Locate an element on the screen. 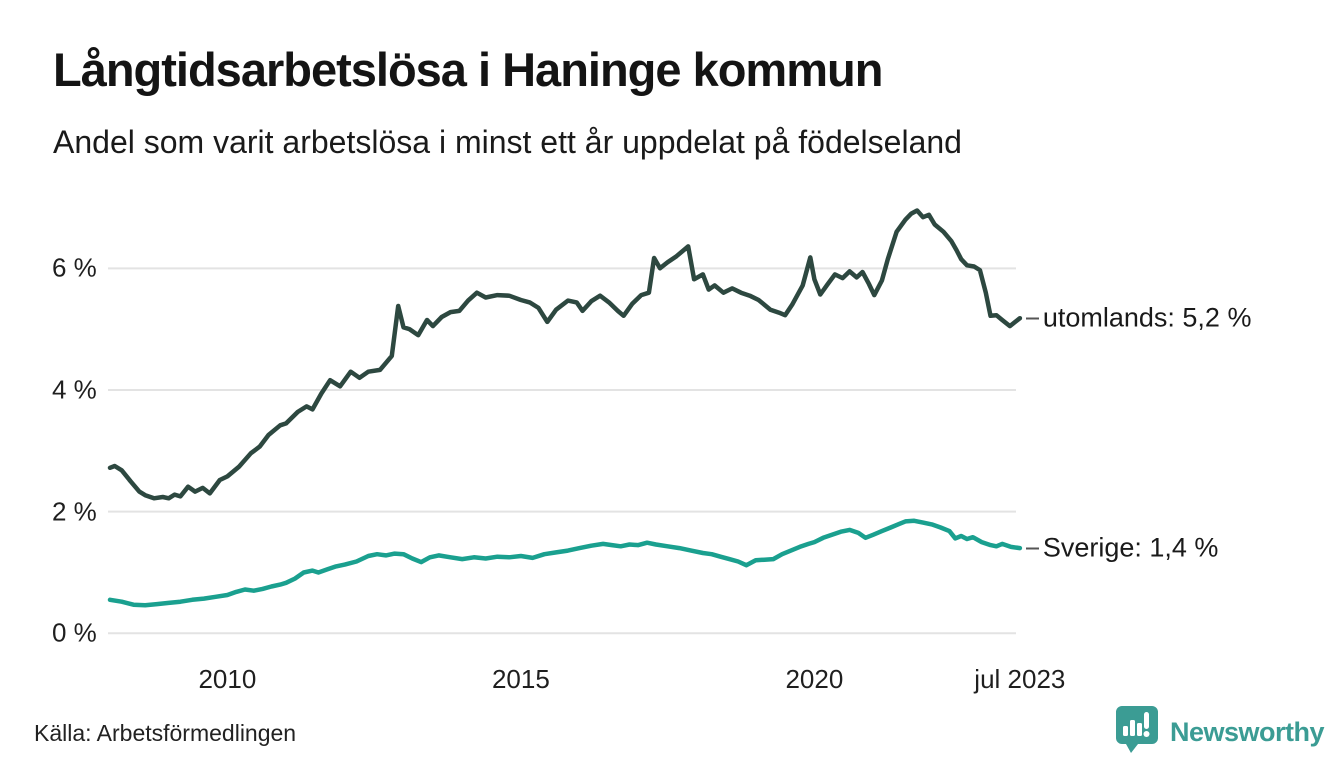  series-end-label-utomlands: utomlands: 5,2 % is located at coordinates (1138, 318).